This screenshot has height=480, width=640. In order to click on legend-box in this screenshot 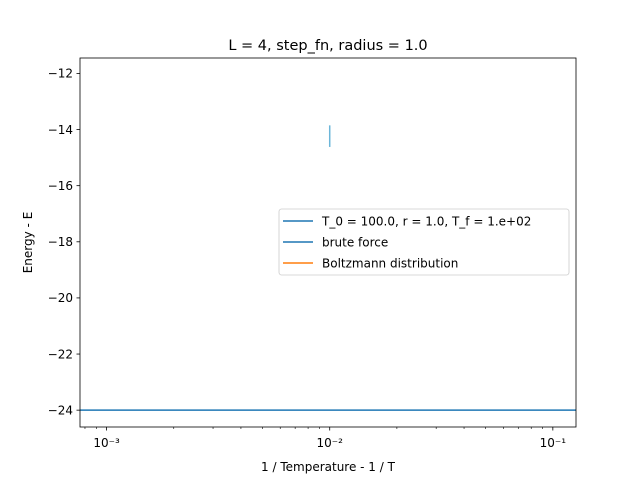, I will do `click(424, 242)`.